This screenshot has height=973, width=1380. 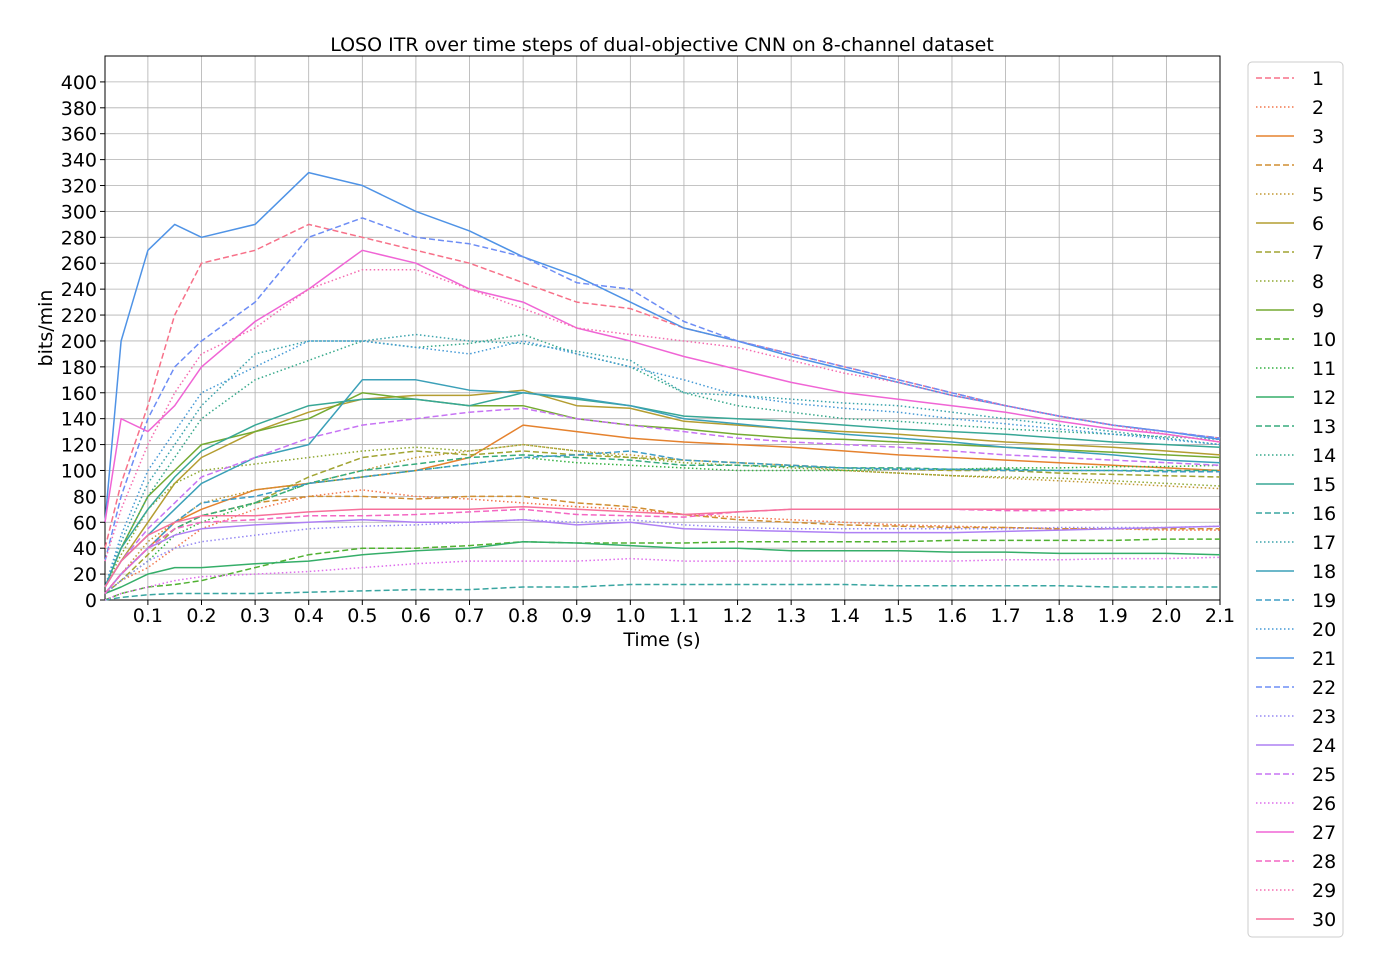 What do you see at coordinates (79, 212) in the screenshot?
I see `y-tick-label: 300` at bounding box center [79, 212].